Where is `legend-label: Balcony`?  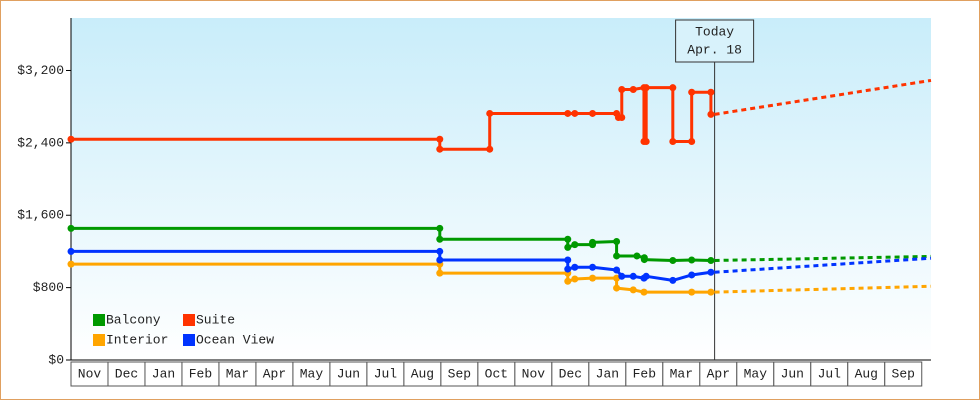
legend-label: Balcony is located at coordinates (133, 319).